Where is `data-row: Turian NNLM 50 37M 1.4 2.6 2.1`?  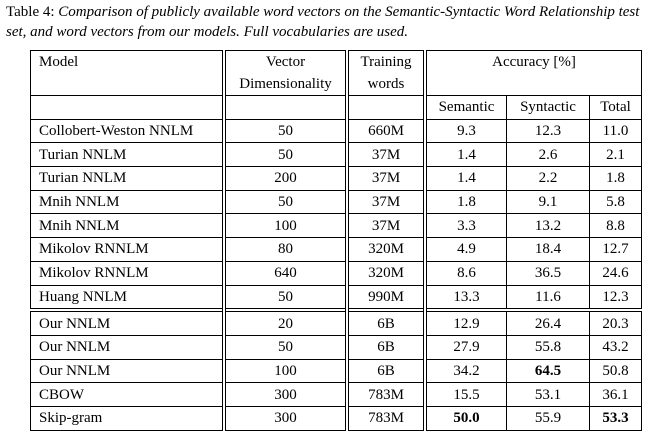 data-row: Turian NNLM 50 37M 1.4 2.6 2.1 is located at coordinates (336, 155).